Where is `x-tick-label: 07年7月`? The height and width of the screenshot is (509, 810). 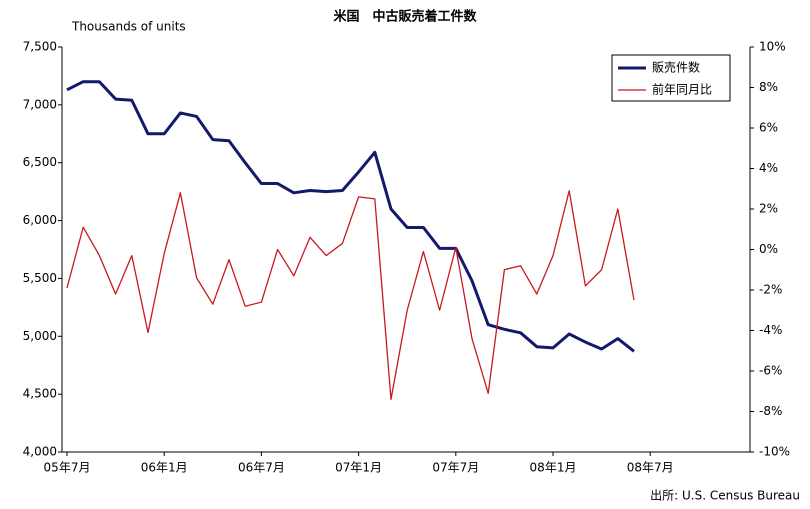
x-tick-label: 07年7月 is located at coordinates (455, 468).